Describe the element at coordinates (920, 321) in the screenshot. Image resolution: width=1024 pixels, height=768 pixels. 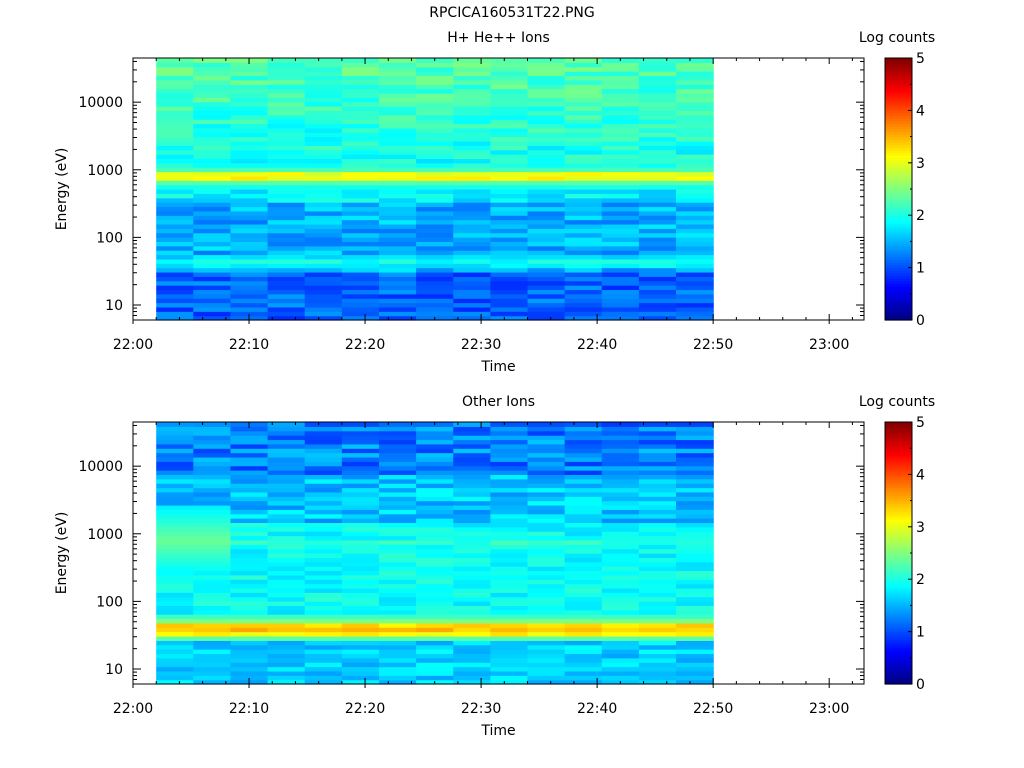
I see `colorbar-tick-label: 0` at that location.